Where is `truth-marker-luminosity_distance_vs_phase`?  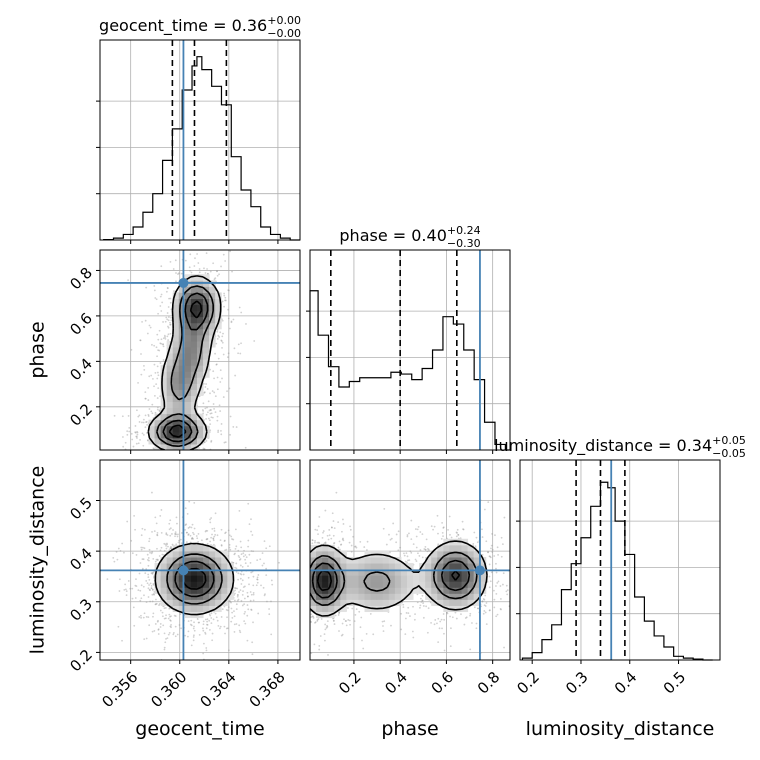
truth-marker-luminosity_distance_vs_phase is located at coordinates (479, 570).